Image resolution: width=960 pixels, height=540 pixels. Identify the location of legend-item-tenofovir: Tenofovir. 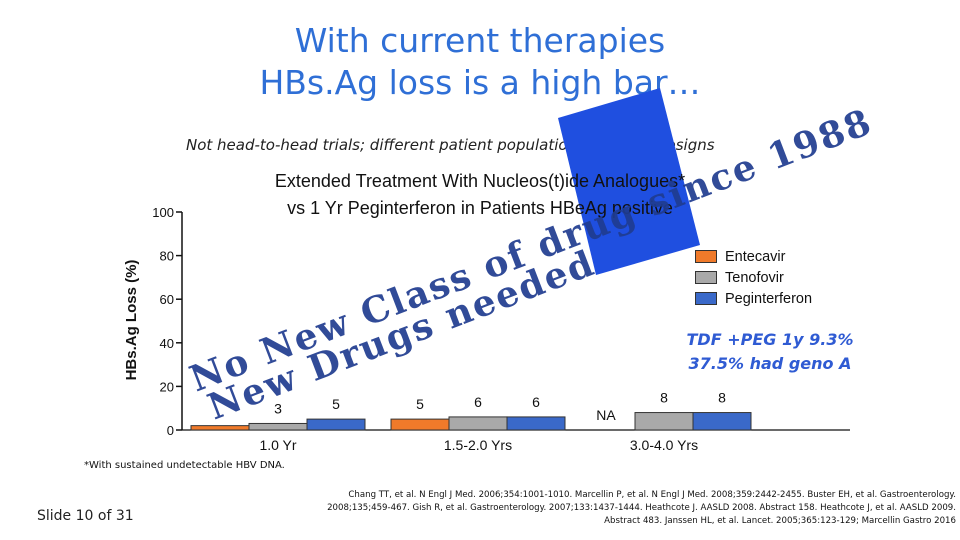
(753, 277).